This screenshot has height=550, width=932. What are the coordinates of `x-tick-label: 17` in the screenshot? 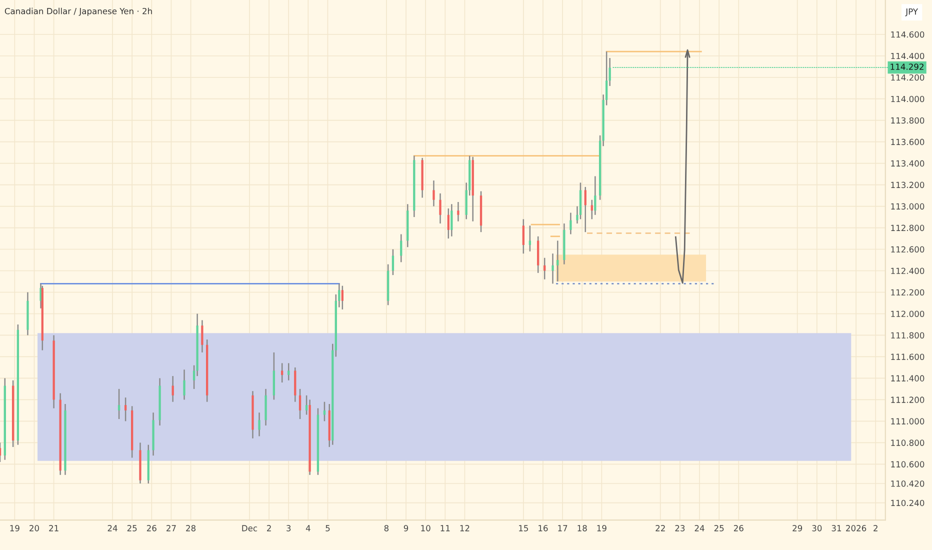 It's located at (563, 528).